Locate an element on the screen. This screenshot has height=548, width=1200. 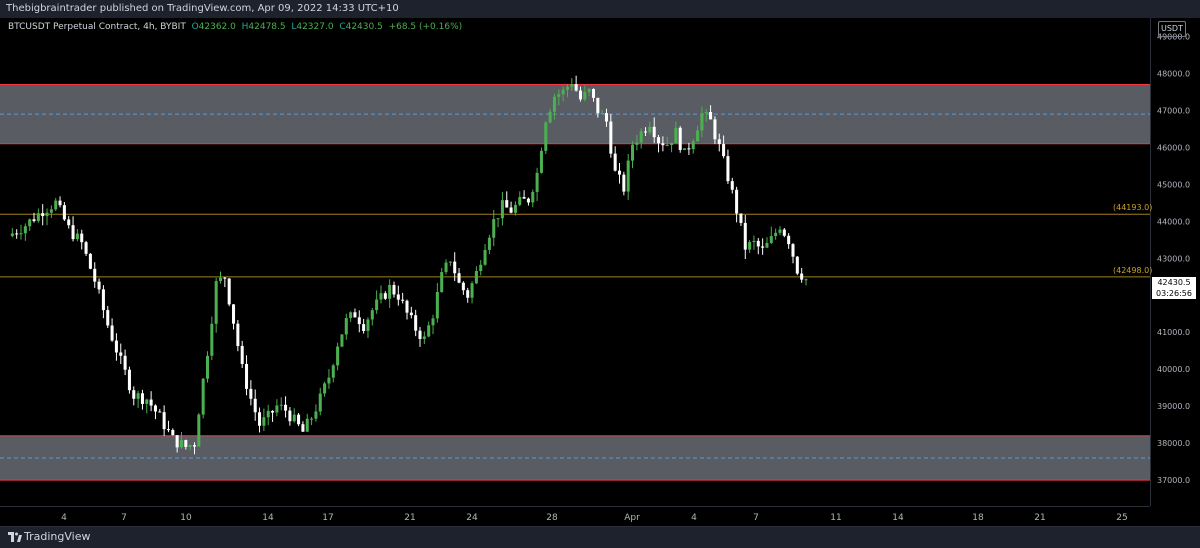
open-label: O is located at coordinates (195, 27).